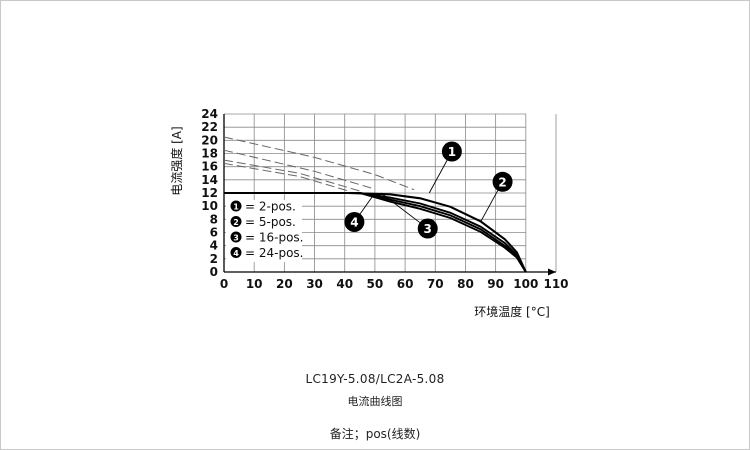 This screenshot has width=750, height=450. I want to click on legend-marker-label: 1, so click(236, 206).